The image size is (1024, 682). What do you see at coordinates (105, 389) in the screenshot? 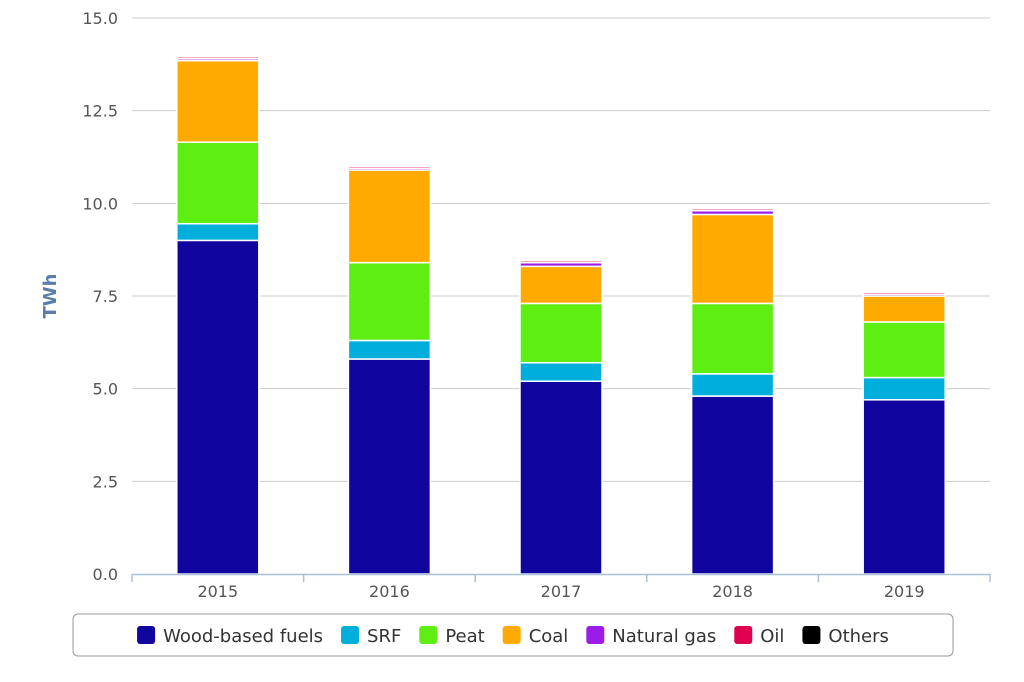
I see `y-tick-label: 5.0` at bounding box center [105, 389].